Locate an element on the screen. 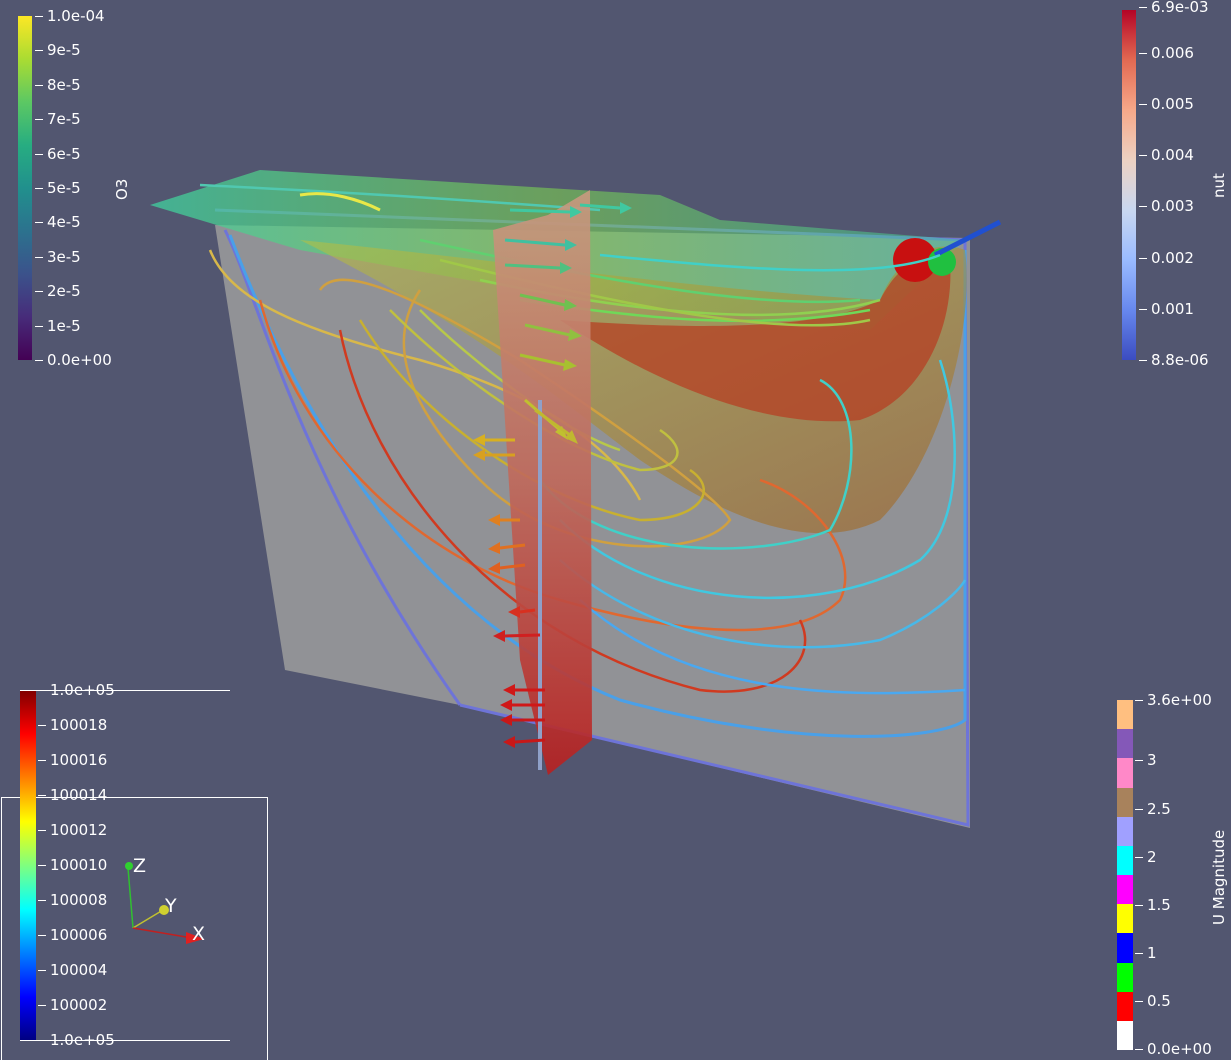 This screenshot has width=1231, height=1060. u-magnitude-tick-label: 1.5 is located at coordinates (1153, 905).